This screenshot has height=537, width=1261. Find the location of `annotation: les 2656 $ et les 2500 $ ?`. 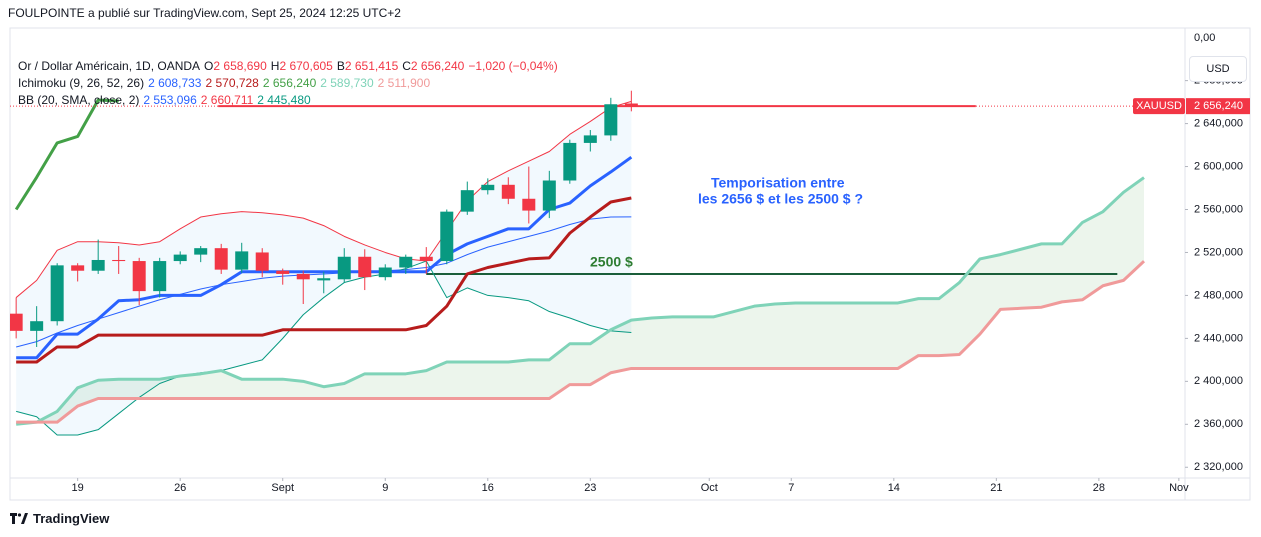

annotation: les 2656 $ et les 2500 $ ? is located at coordinates (780, 199).